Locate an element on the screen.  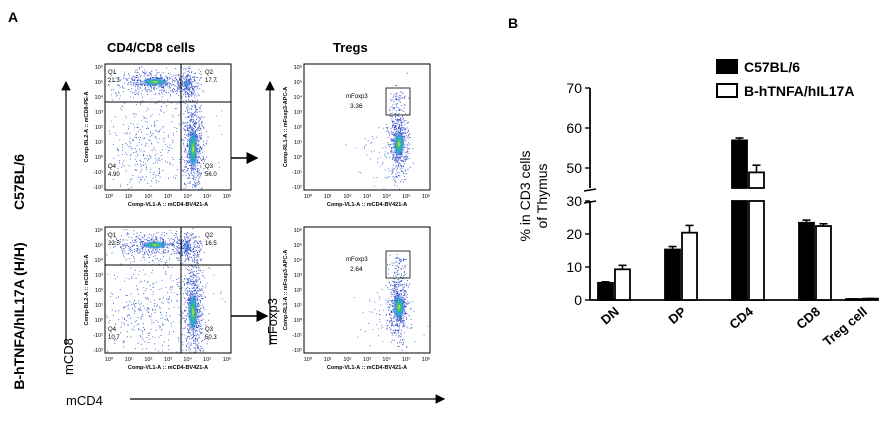
mfoxp3-arrow-label: mFoxp3 is located at coordinates (272, 321).